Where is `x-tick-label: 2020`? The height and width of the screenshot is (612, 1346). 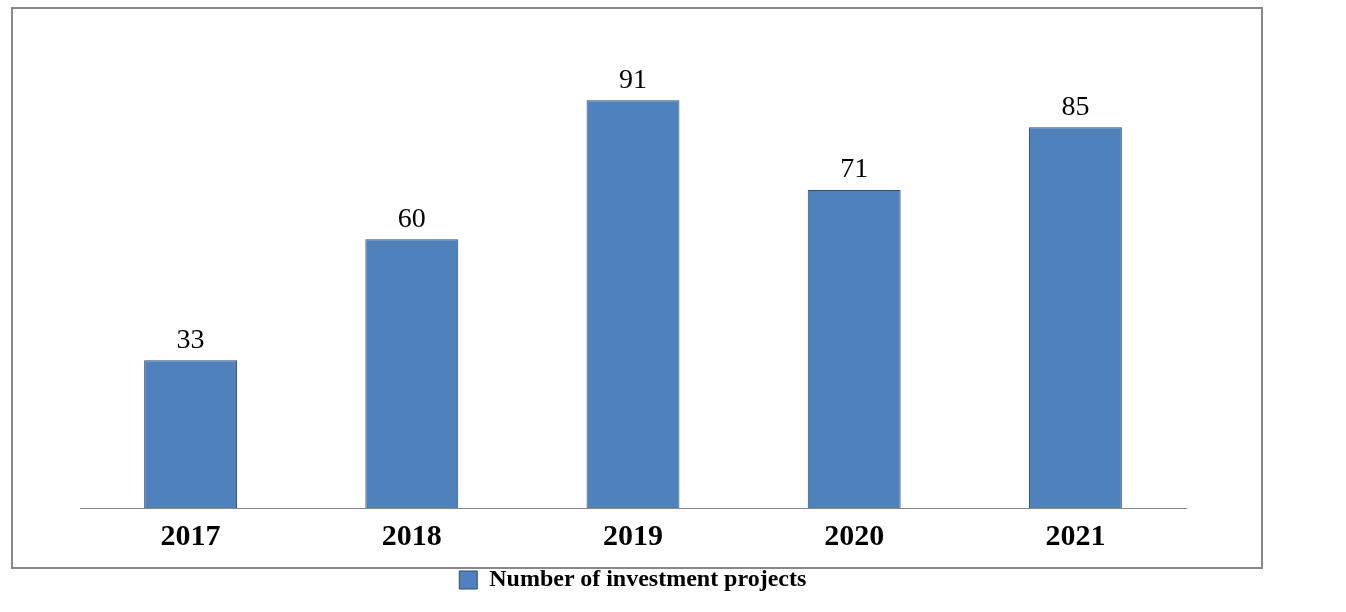
x-tick-label: 2020 is located at coordinates (854, 534).